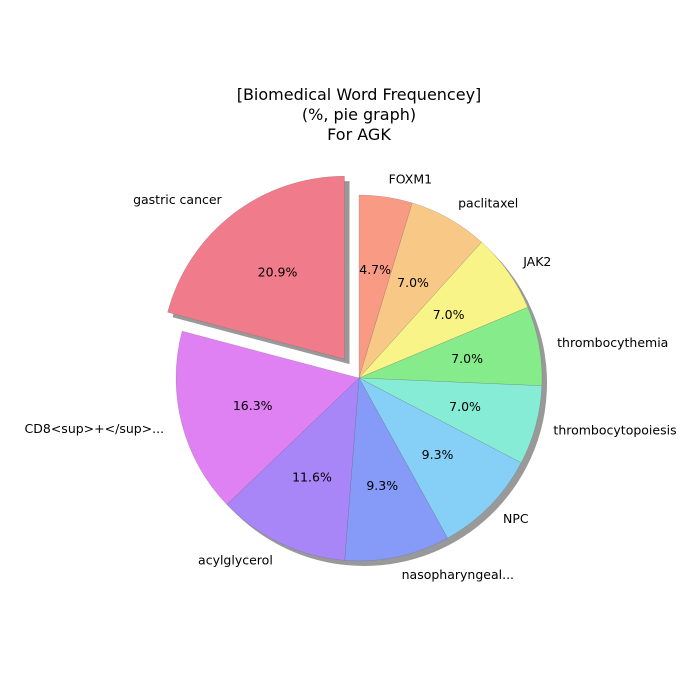  Describe the element at coordinates (449, 314) in the screenshot. I see `pct-label-jak2: 7.0%` at that location.